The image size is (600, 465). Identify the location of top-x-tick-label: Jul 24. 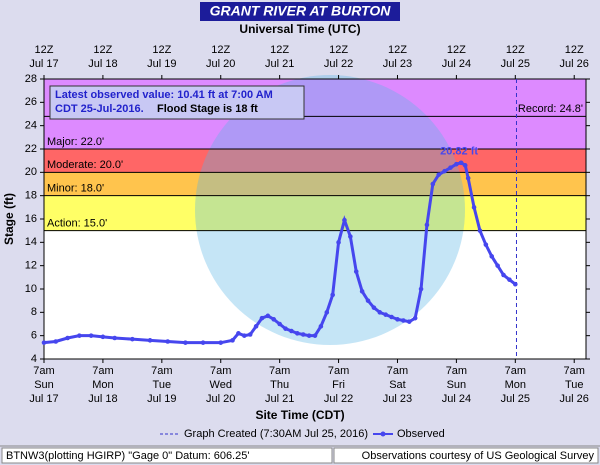
(456, 64).